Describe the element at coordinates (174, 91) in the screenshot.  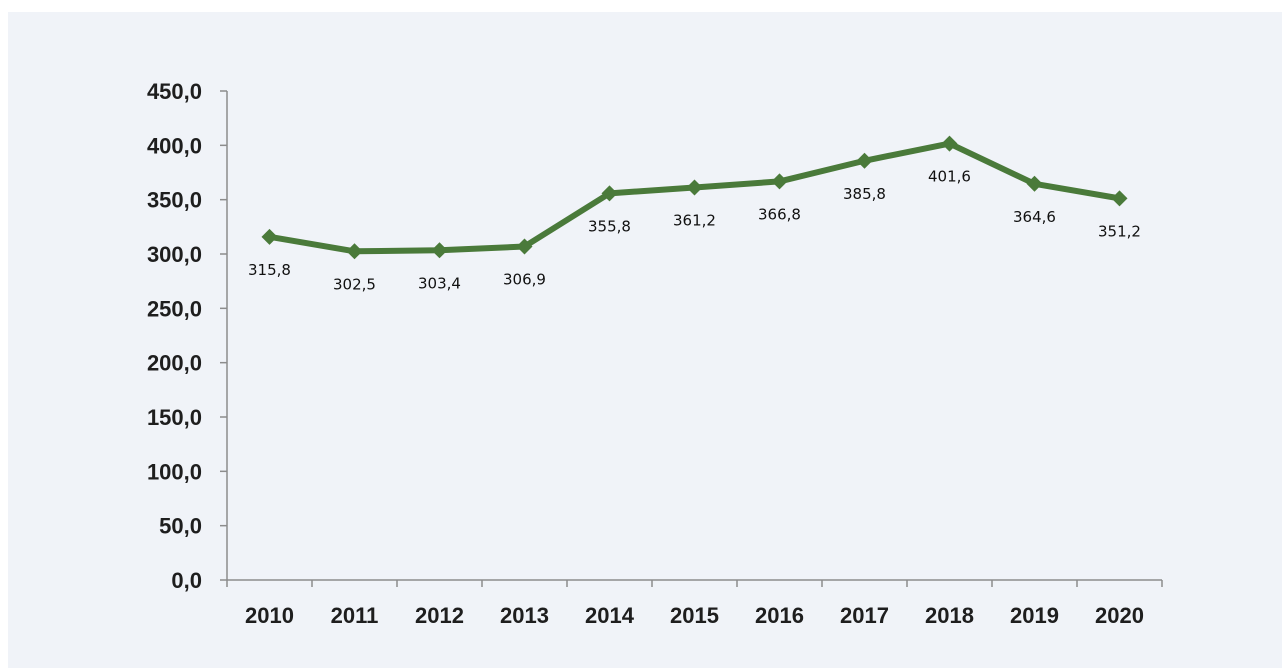
I see `y-tick-label: 450,0` at that location.